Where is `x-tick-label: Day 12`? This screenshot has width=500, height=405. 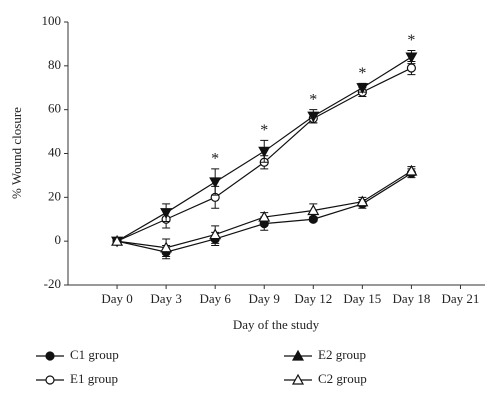
x-tick-label: Day 12 is located at coordinates (313, 298).